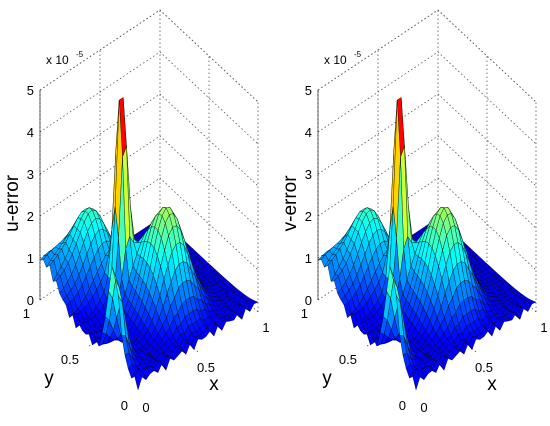  I want to click on z-axis-label: u-error, so click(12, 203).